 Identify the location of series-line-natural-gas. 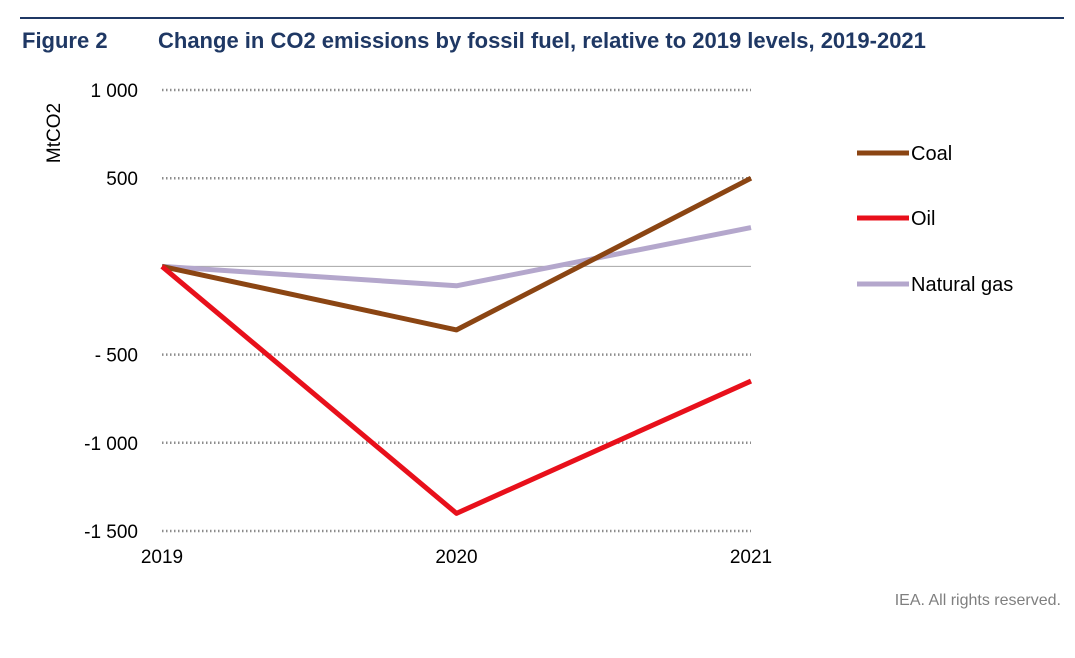
(456, 257).